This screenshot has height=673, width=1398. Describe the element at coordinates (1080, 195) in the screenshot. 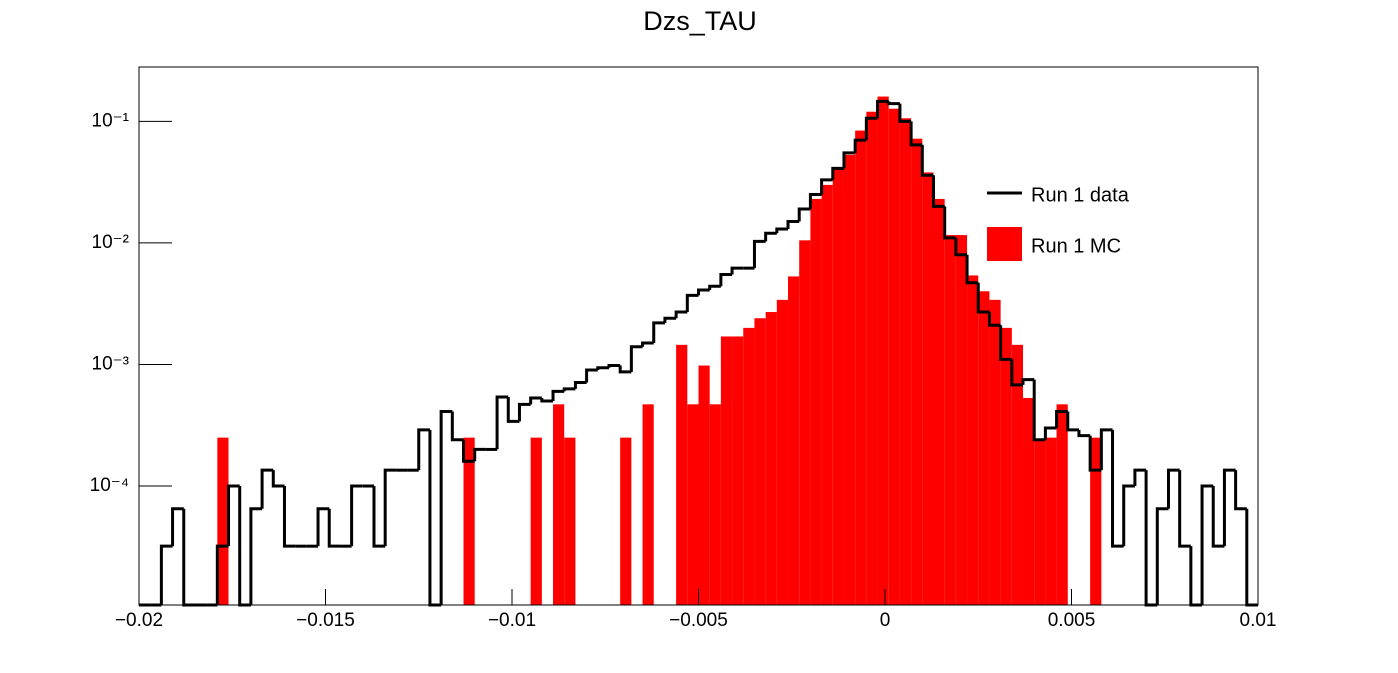

I see `legend-label: Run 1 data` at that location.